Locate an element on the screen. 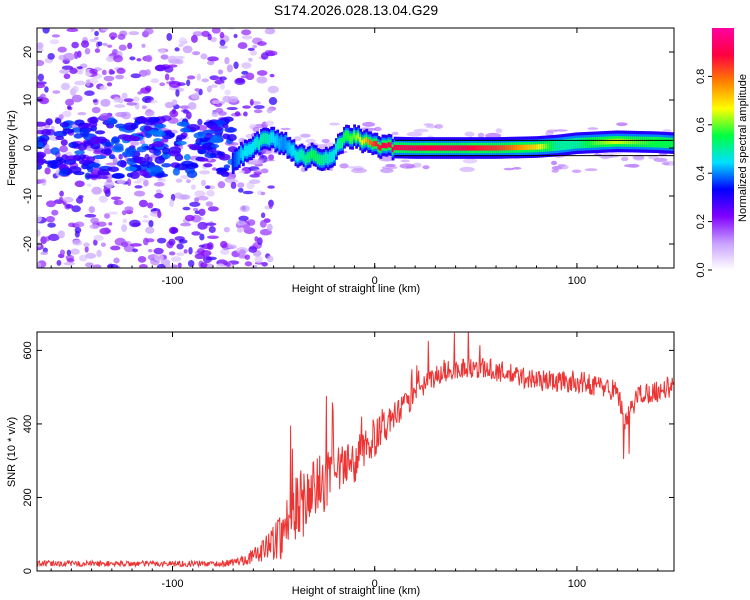 This screenshot has width=750, height=600. snr-x-axis-label: Height of straight line (km) is located at coordinates (356, 591).